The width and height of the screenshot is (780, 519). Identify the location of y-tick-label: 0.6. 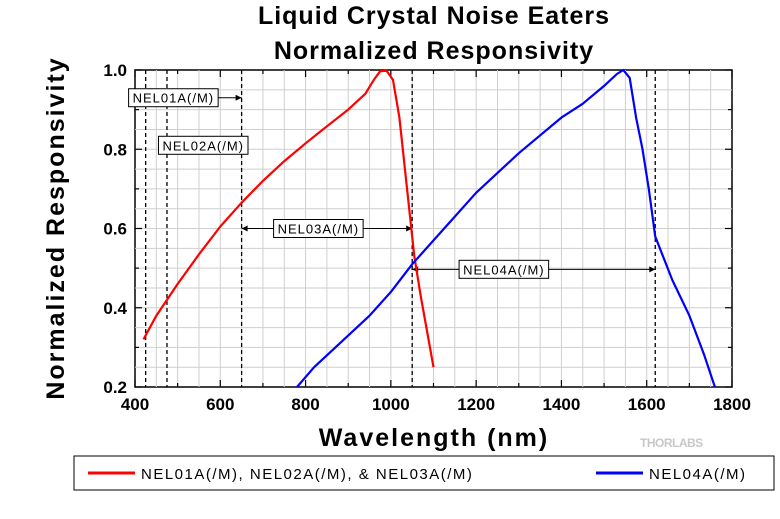
(115, 229).